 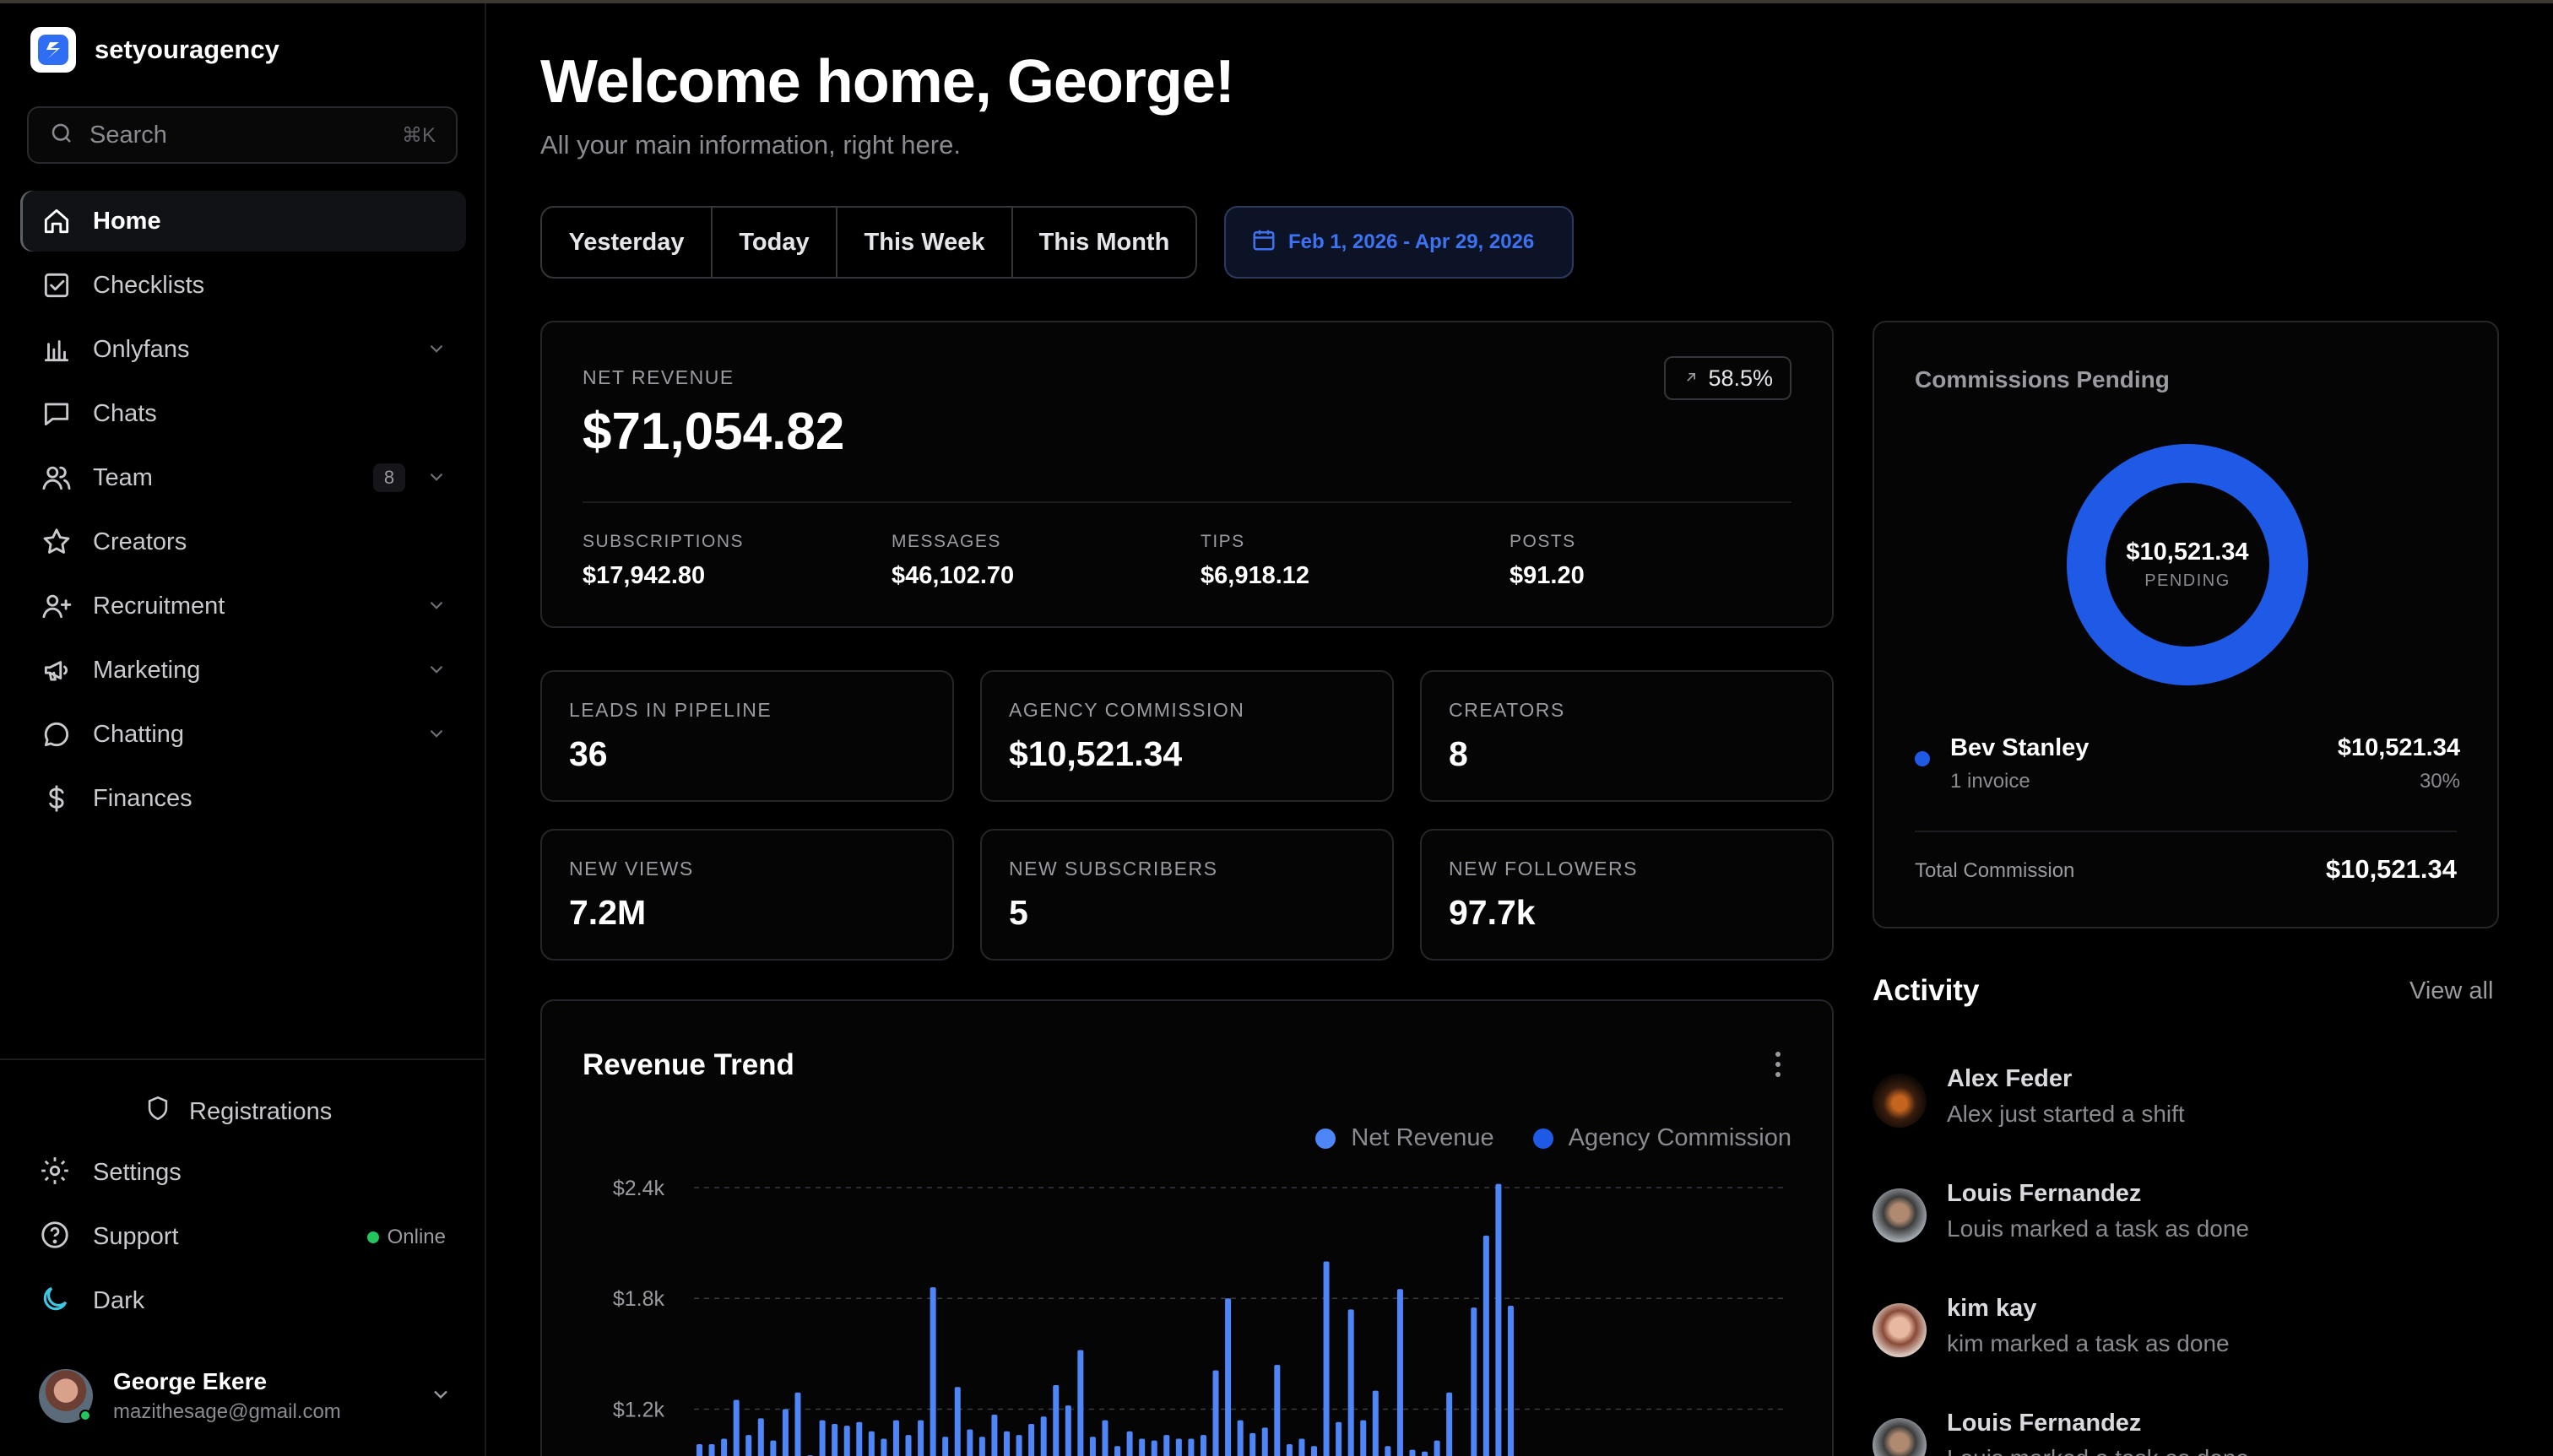 I want to click on legend-agency-commission: Agency Commission, so click(x=1661, y=1138).